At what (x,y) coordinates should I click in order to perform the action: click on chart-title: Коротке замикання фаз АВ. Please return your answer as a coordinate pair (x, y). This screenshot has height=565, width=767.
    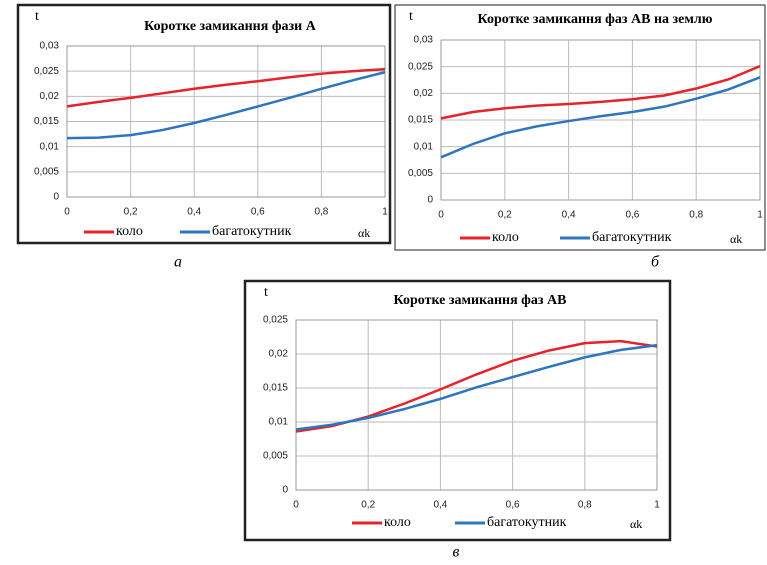
    Looking at the image, I should click on (480, 300).